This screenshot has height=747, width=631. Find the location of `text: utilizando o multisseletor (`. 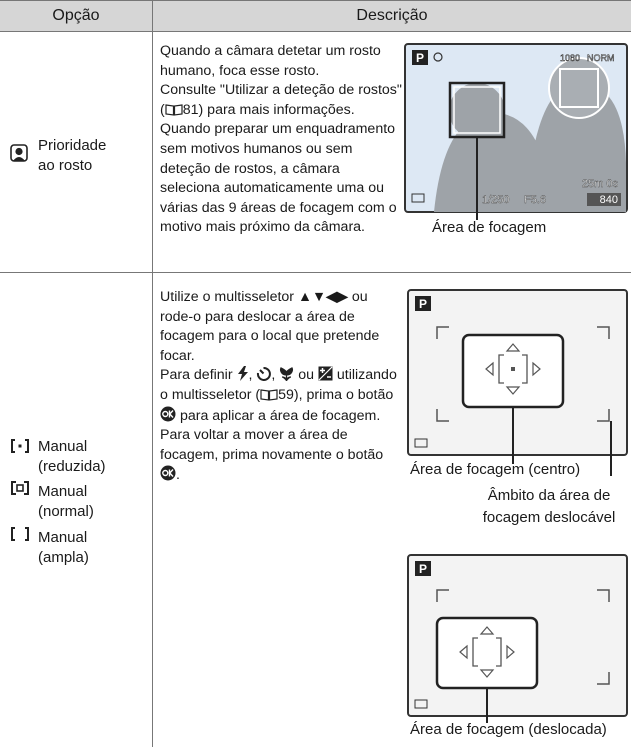

text: utilizando o multisseletor ( is located at coordinates (278, 385).